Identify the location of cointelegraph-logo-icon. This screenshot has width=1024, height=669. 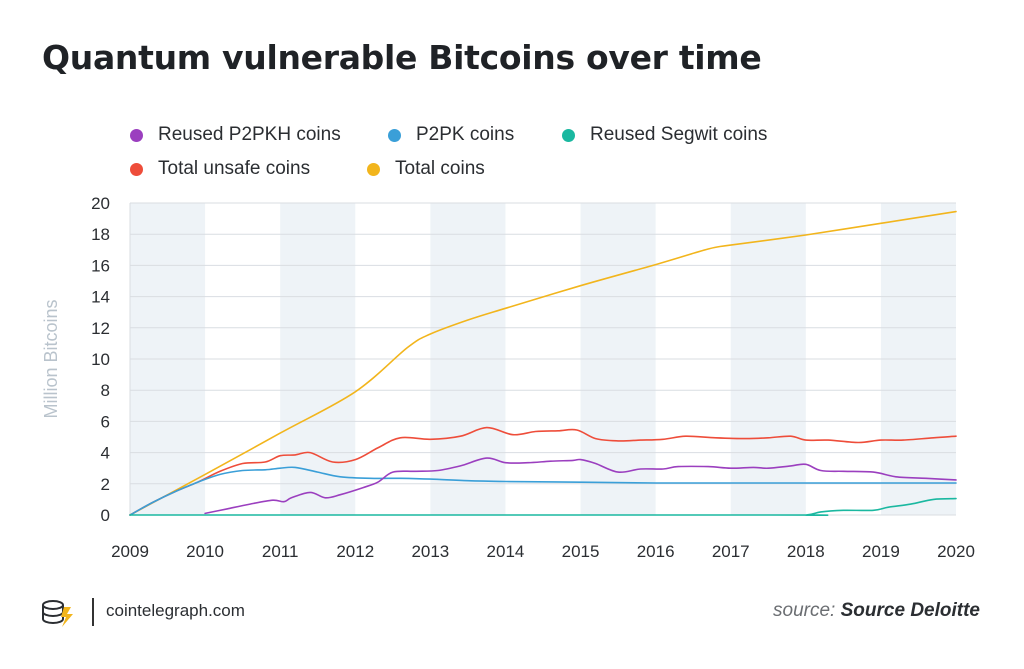
(57, 613).